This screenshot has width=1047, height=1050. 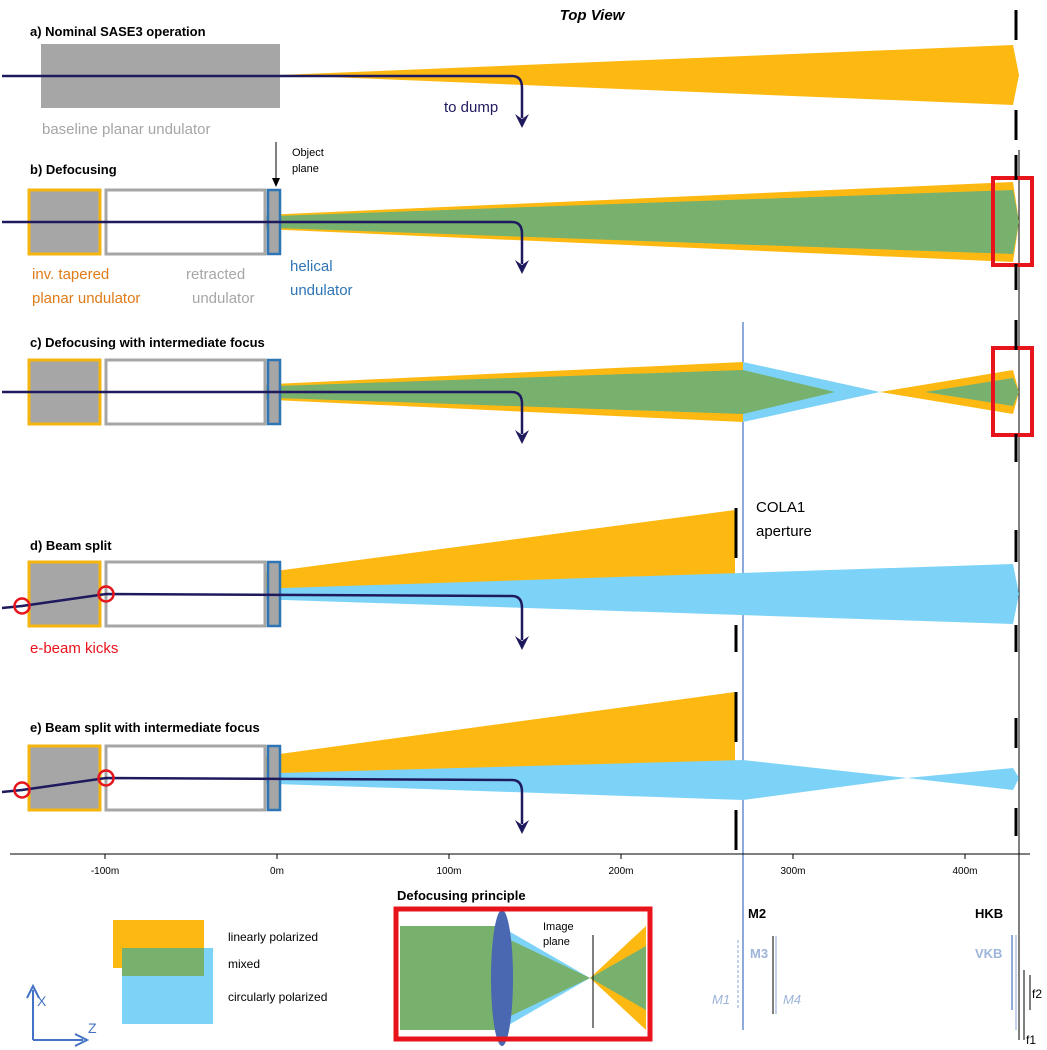 I want to click on panel-c-label: c) Defocusing with intermediate focus, so click(x=147, y=342).